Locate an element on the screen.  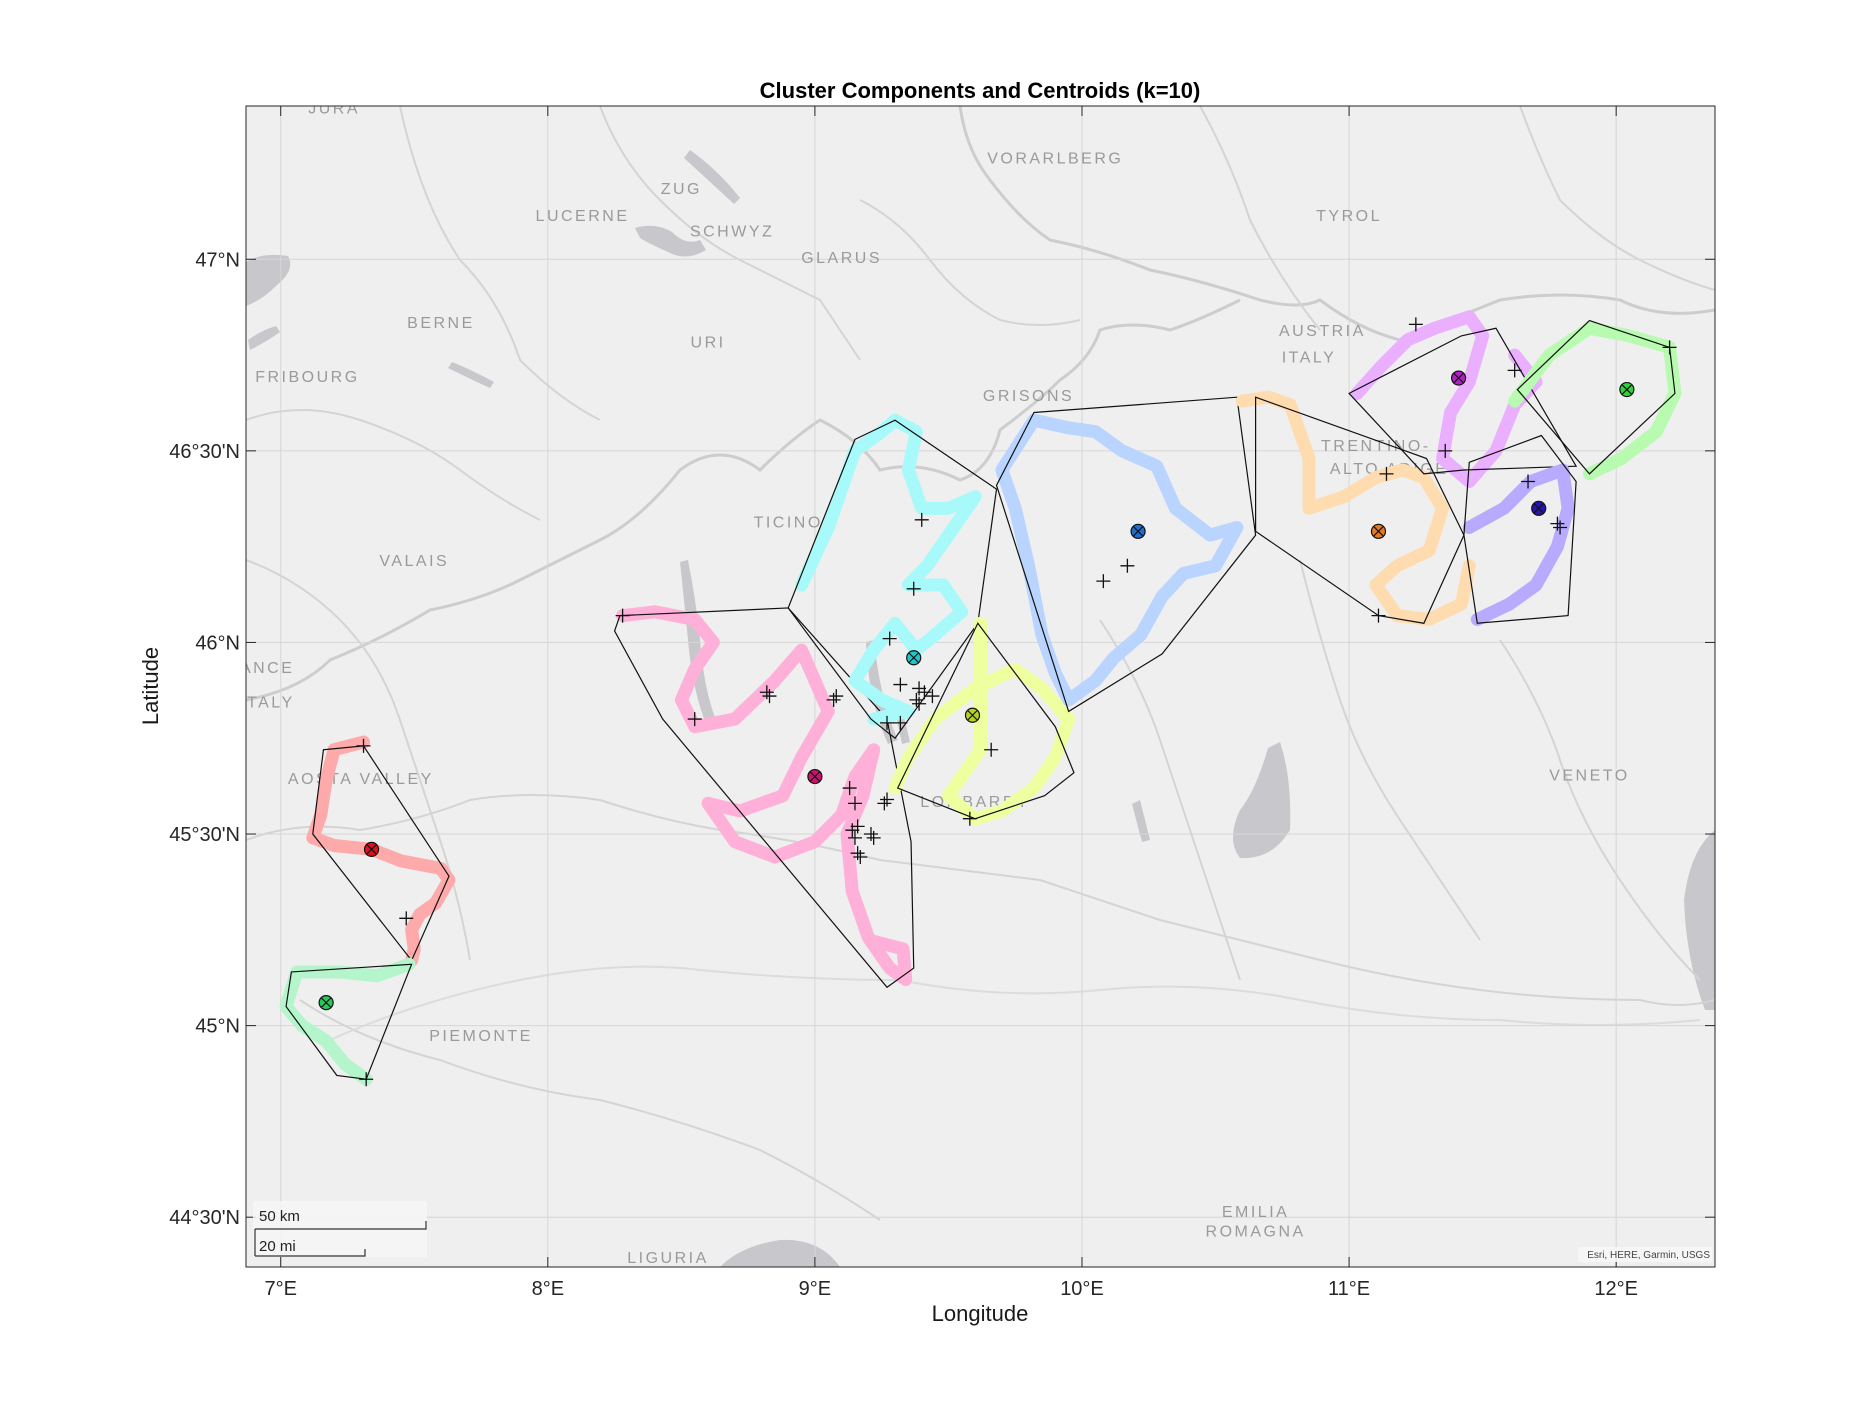
x-tick-label: 8°E is located at coordinates (548, 1289).